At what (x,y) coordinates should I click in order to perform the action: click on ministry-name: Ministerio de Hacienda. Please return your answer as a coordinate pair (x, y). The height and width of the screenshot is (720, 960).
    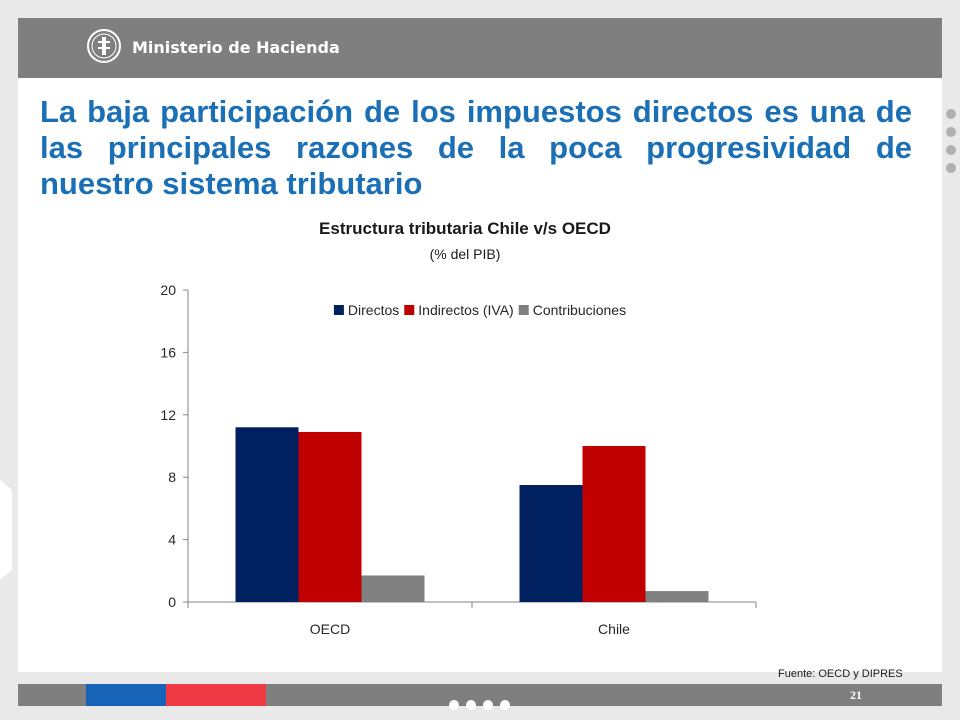
    Looking at the image, I should click on (236, 47).